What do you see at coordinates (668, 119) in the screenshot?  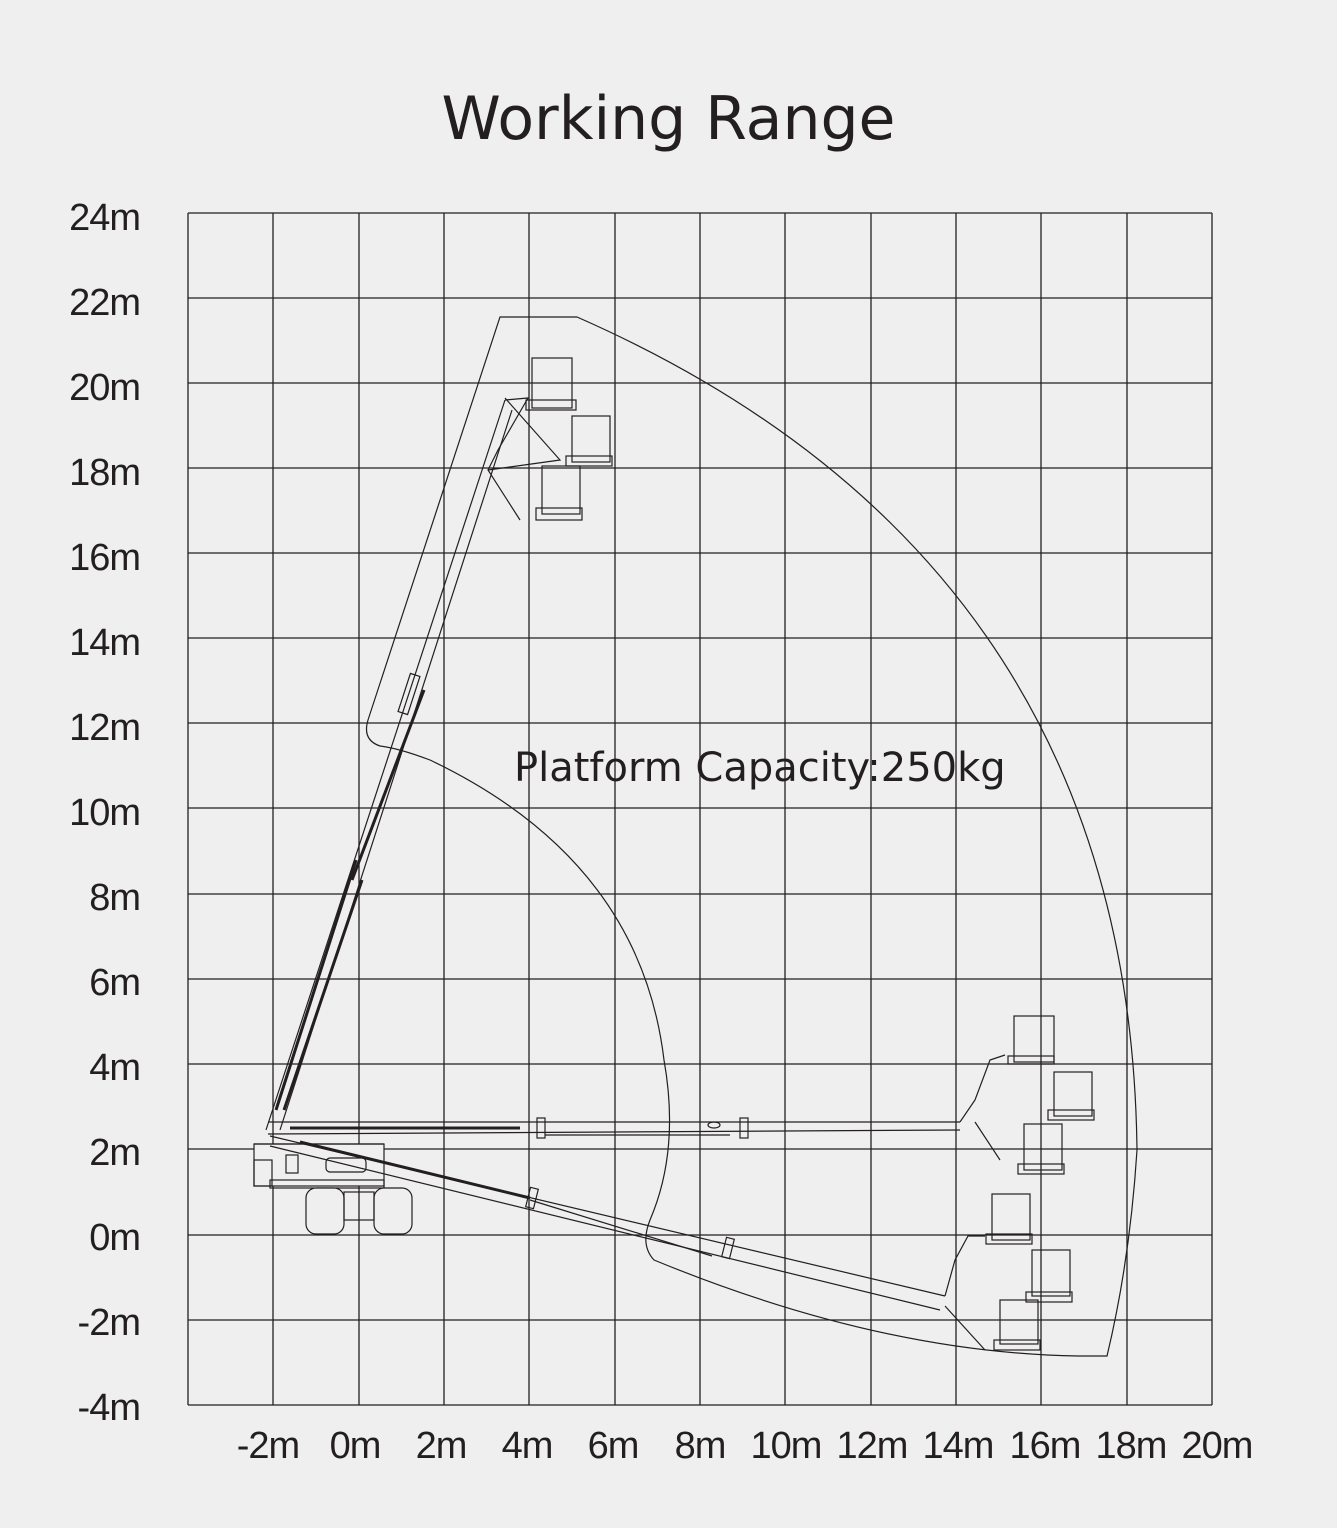 I see `page-title: Working Range` at bounding box center [668, 119].